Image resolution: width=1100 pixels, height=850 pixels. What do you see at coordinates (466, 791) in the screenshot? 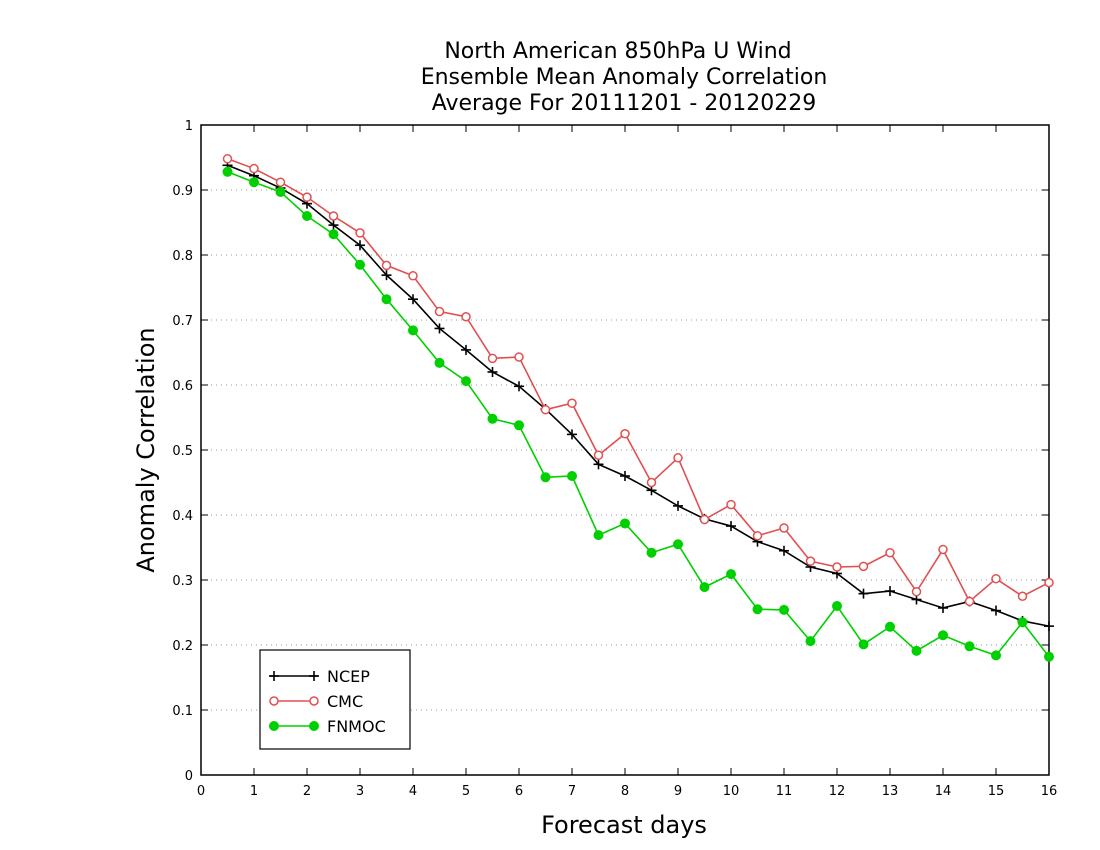
I see `x-tick-label: 5` at bounding box center [466, 791].